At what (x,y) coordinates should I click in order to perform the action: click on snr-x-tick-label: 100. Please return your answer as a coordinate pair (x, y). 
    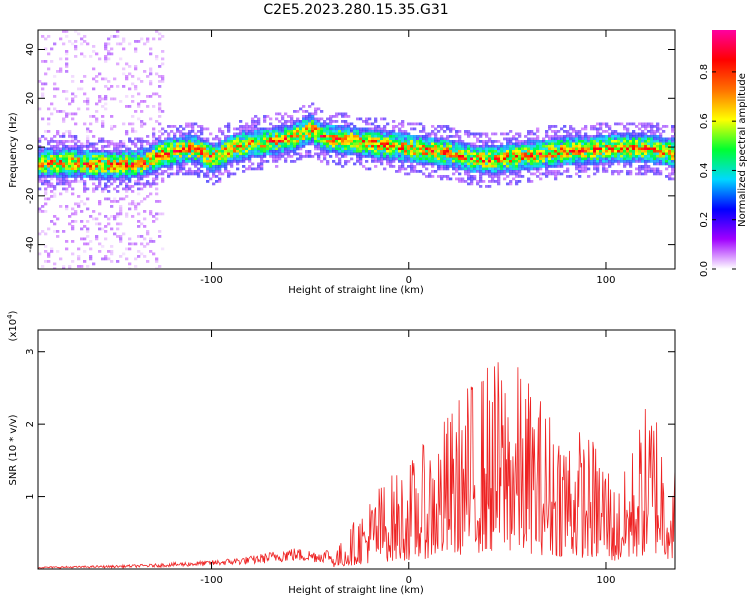
    Looking at the image, I should click on (605, 580).